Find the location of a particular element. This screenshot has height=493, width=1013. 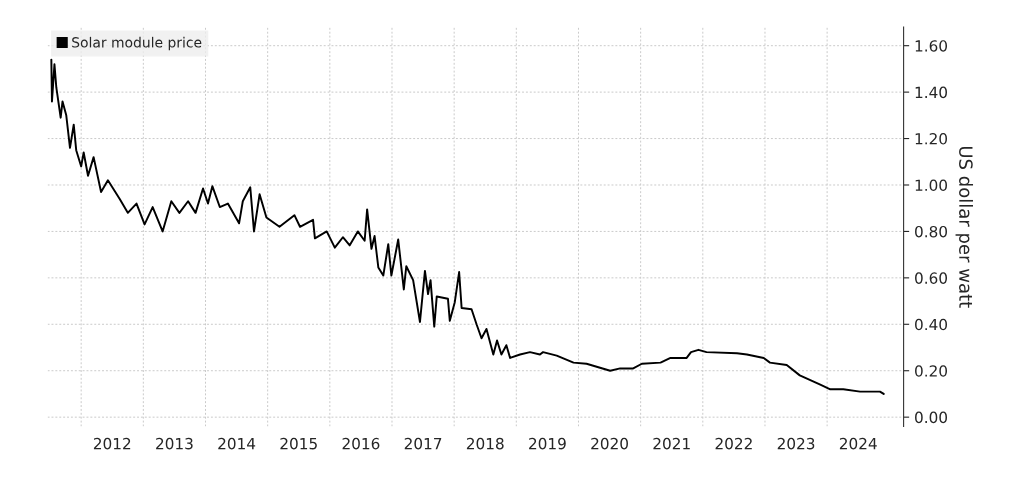

x-tick-label: 2023 is located at coordinates (796, 443).